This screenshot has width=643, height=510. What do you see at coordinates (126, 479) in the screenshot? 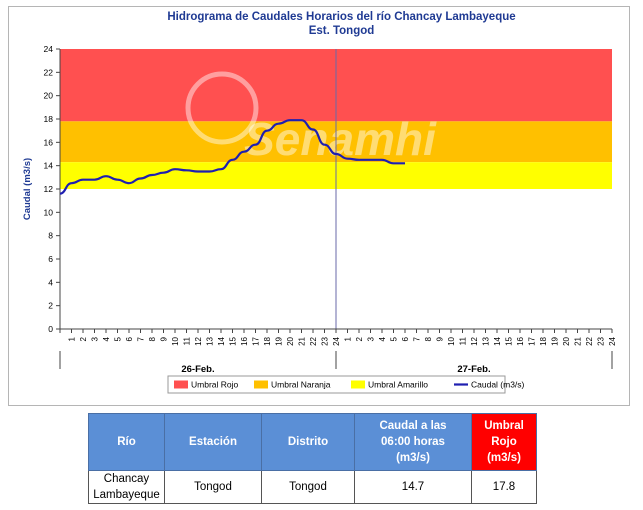
I see `cell-rio-line1: Chancay` at bounding box center [126, 479].